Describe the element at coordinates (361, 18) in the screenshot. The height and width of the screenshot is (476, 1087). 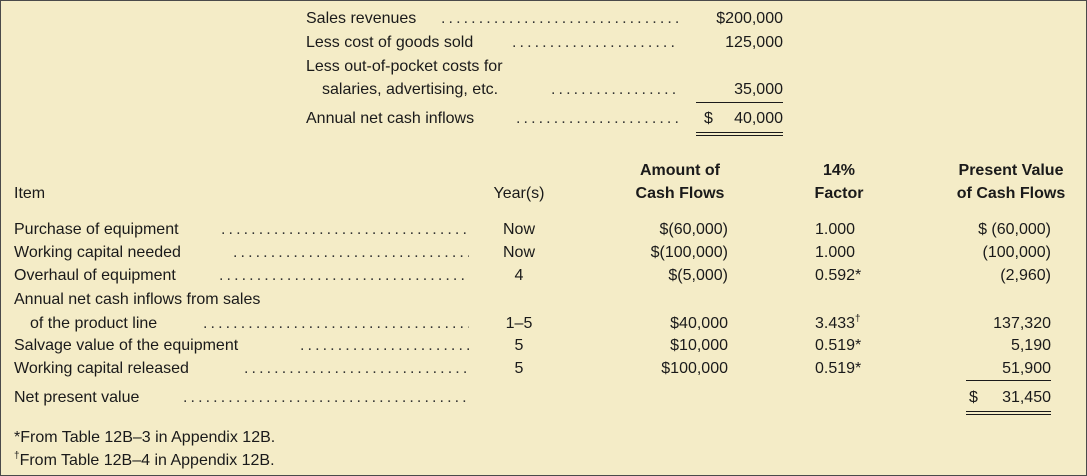
I see `schedule-label-sales: Sales revenues` at that location.